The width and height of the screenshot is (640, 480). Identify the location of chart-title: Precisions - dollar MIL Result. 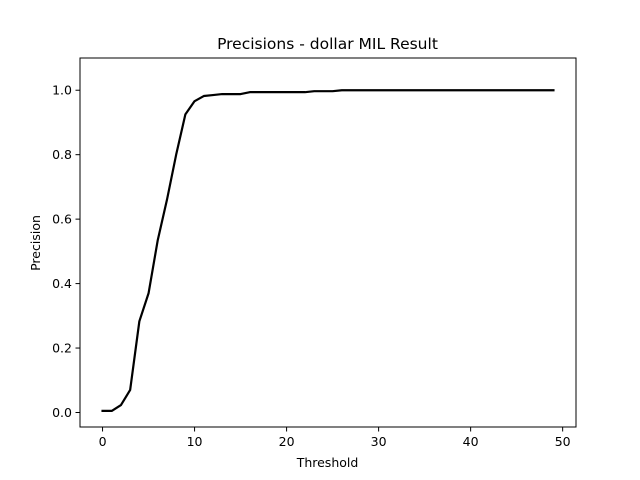
(327, 44).